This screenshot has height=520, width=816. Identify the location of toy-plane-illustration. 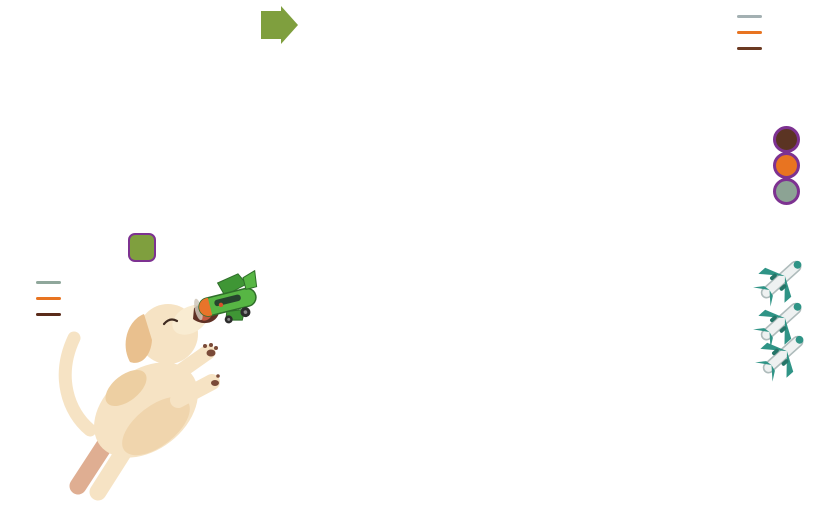
(226, 296).